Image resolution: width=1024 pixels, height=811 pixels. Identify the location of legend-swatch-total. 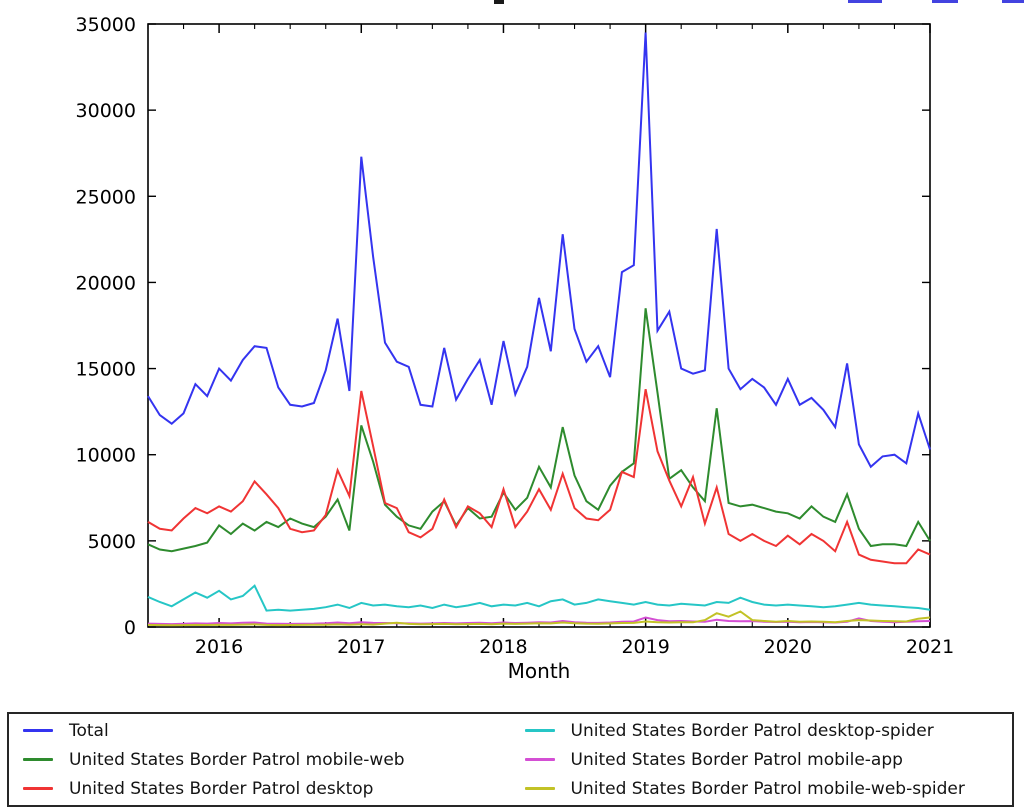
(38, 730).